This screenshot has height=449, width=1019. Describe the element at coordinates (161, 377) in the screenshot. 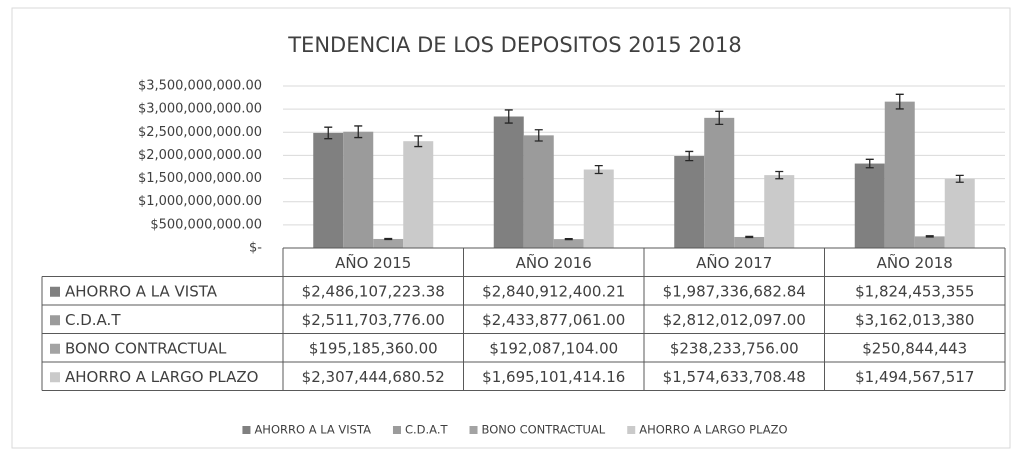

I see `row-label: AHORRO A LARGO PLAZO` at that location.